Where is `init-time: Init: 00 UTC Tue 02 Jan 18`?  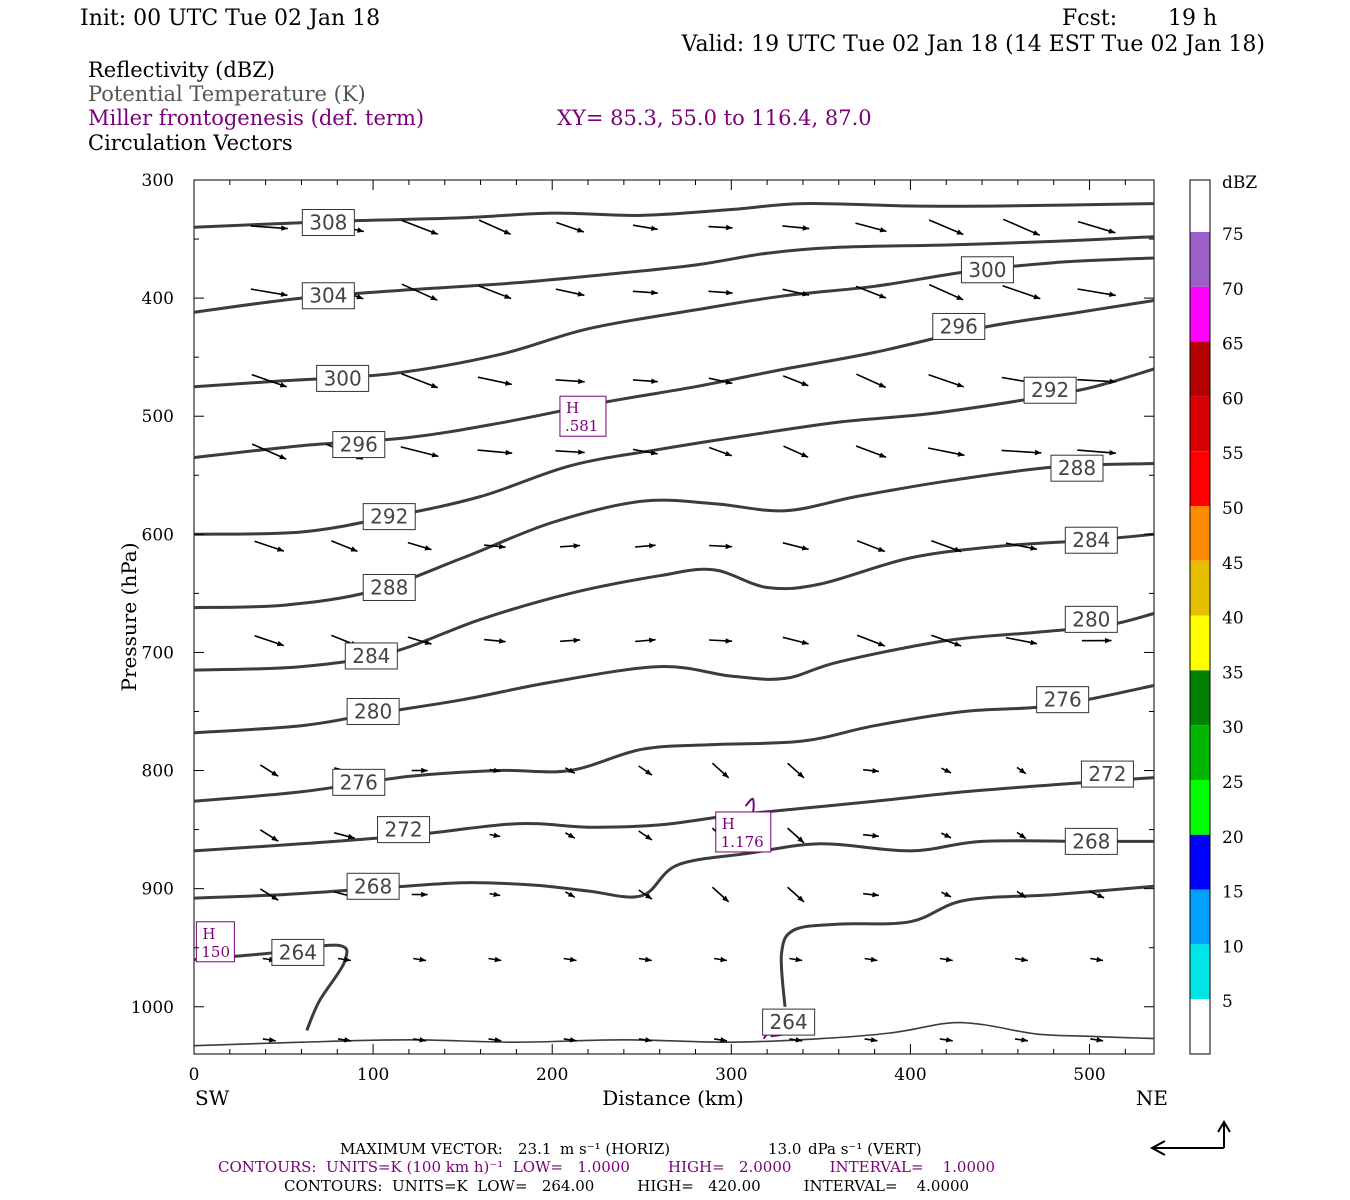 init-time: Init: 00 UTC Tue 02 Jan 18 is located at coordinates (230, 18).